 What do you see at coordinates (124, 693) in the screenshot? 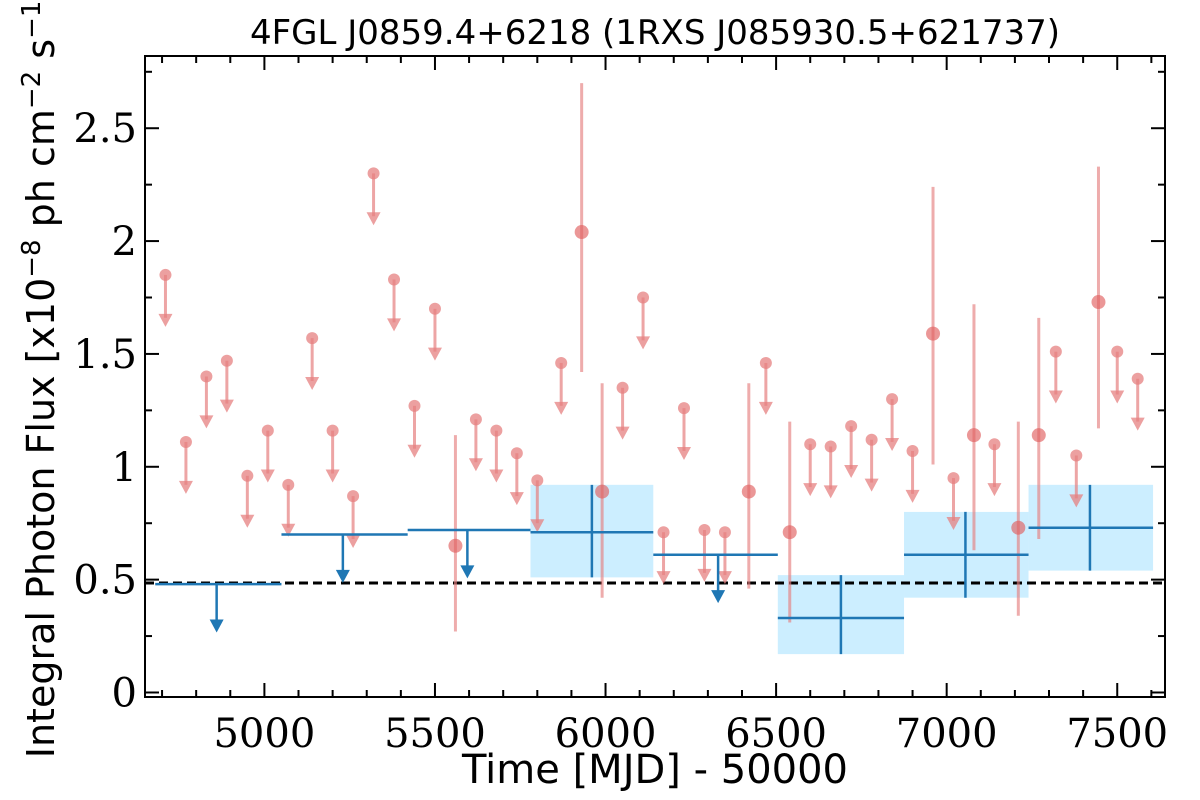
I see `y-tick-label: 0` at bounding box center [124, 693].